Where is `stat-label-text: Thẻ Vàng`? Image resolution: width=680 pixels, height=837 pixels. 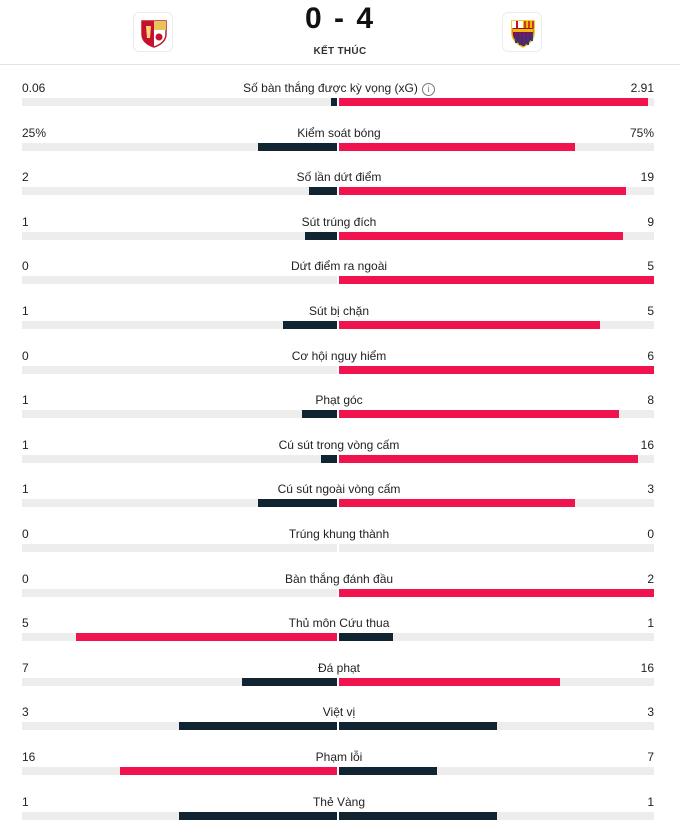
stat-label-text: Thẻ Vàng is located at coordinates (339, 801).